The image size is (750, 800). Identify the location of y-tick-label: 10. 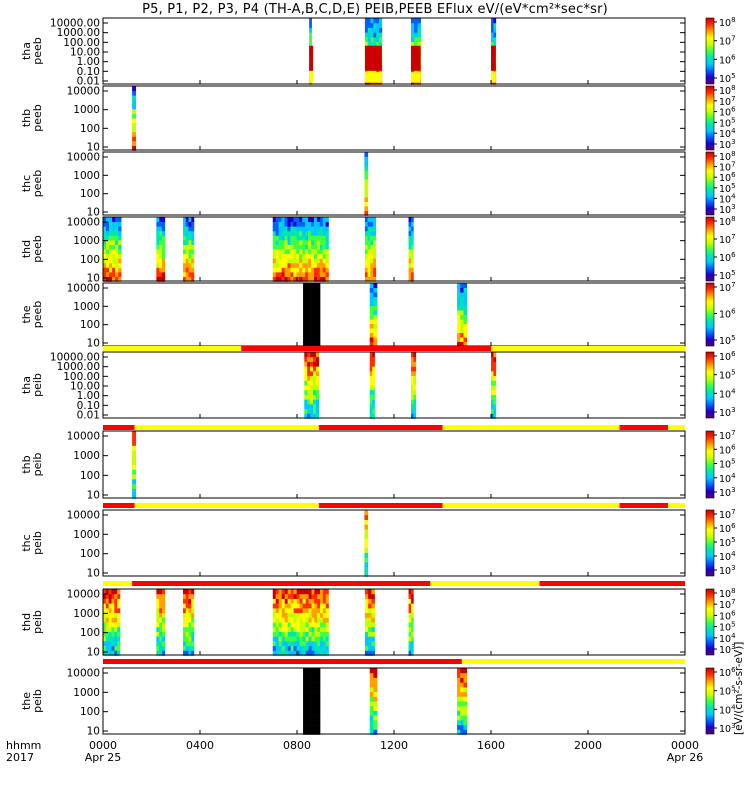
(93, 732).